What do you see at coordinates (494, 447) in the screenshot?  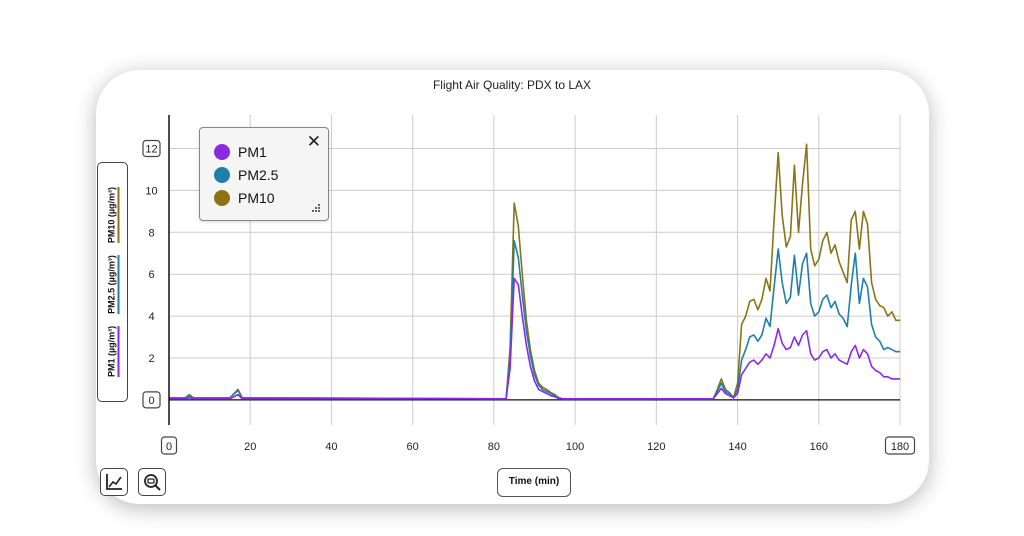 I see `x-tick-label: 80` at bounding box center [494, 447].